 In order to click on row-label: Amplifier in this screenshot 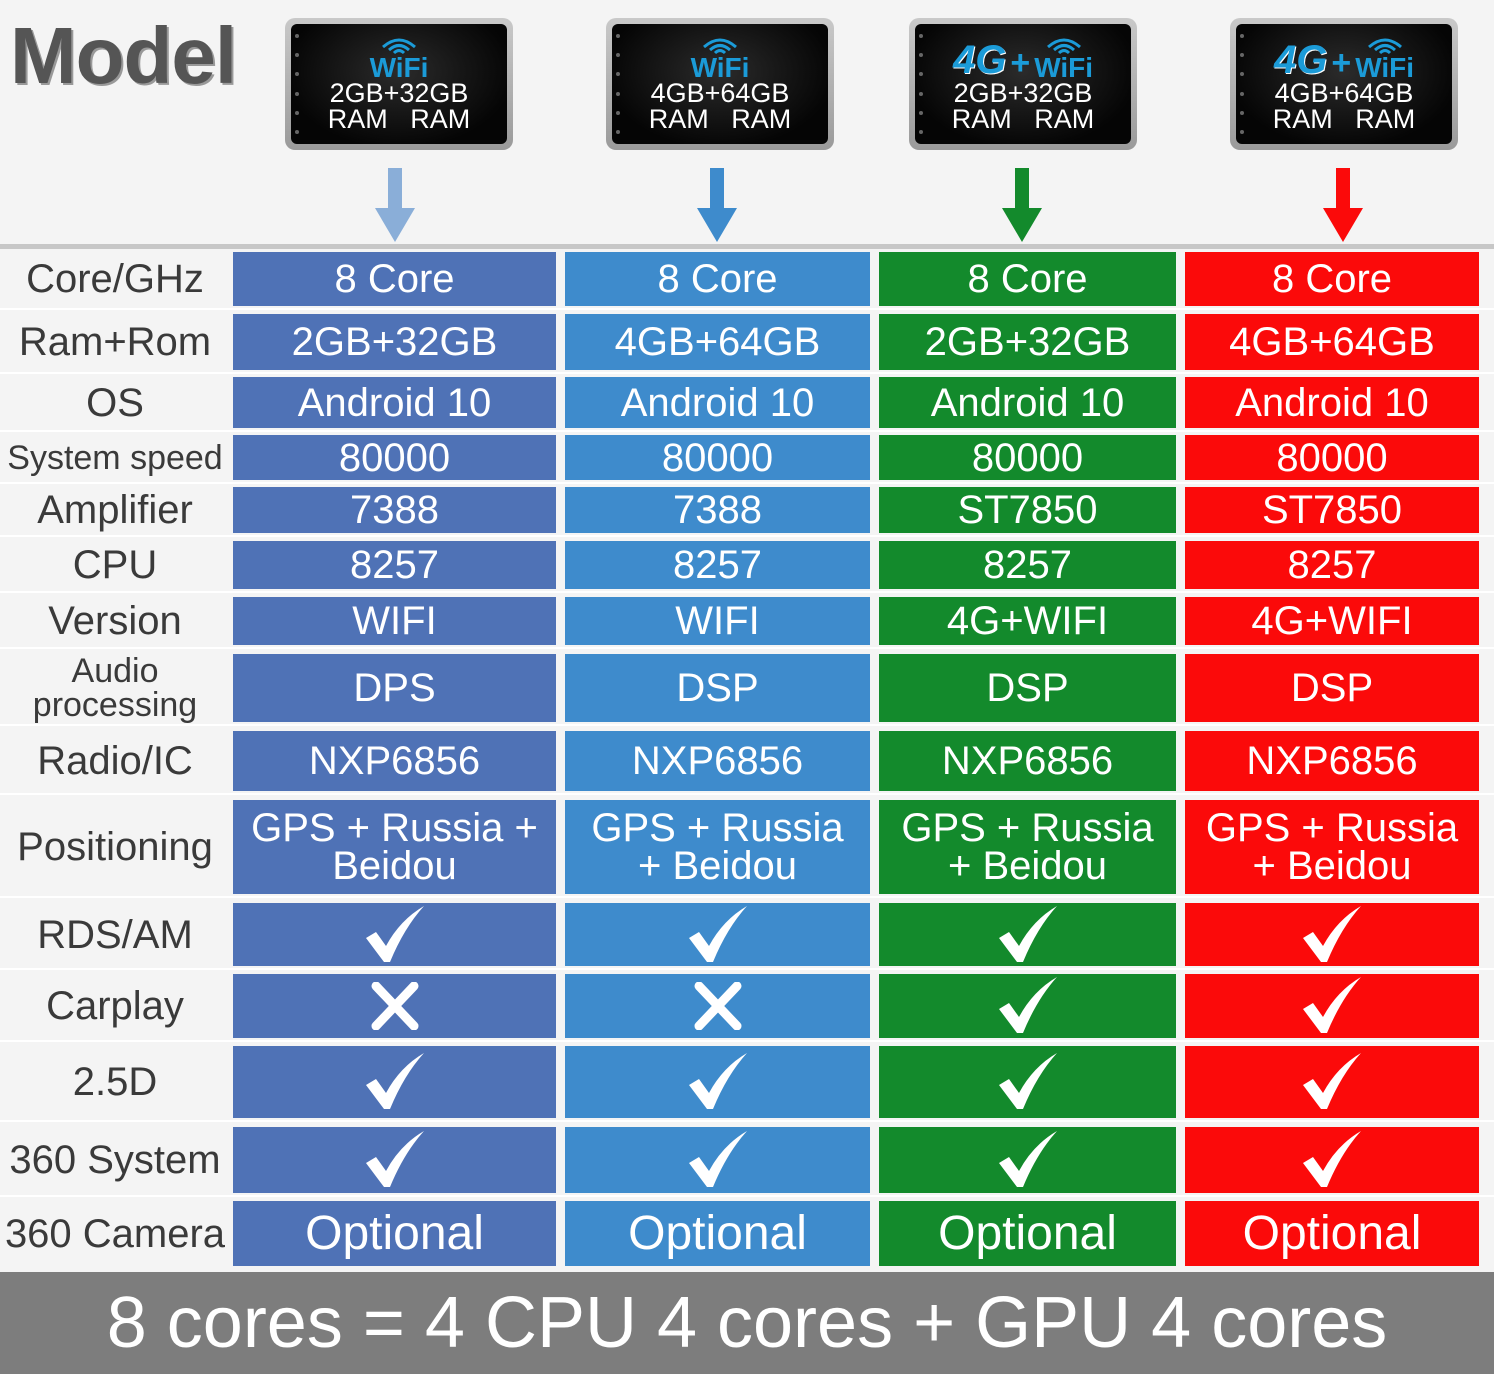, I will do `click(115, 510)`.